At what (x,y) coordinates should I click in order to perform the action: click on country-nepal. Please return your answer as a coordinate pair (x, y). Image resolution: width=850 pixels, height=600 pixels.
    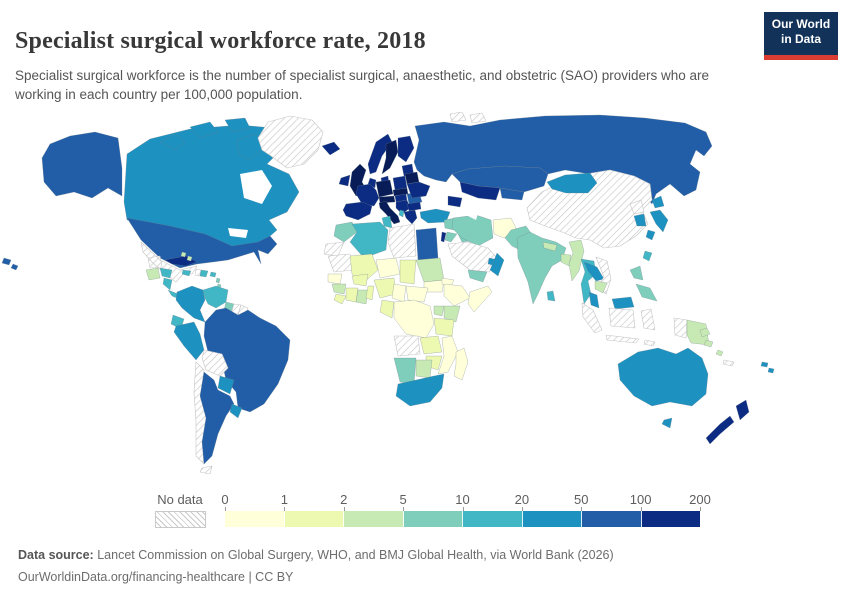
    Looking at the image, I should click on (550, 246).